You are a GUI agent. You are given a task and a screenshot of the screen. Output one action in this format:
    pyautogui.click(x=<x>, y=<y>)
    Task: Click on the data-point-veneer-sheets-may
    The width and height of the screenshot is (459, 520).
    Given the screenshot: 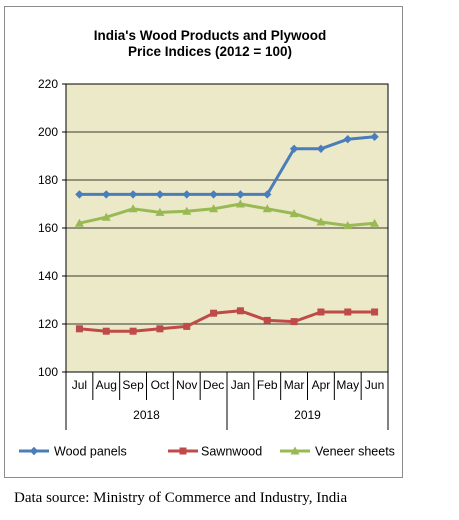 What is the action you would take?
    pyautogui.click(x=348, y=225)
    